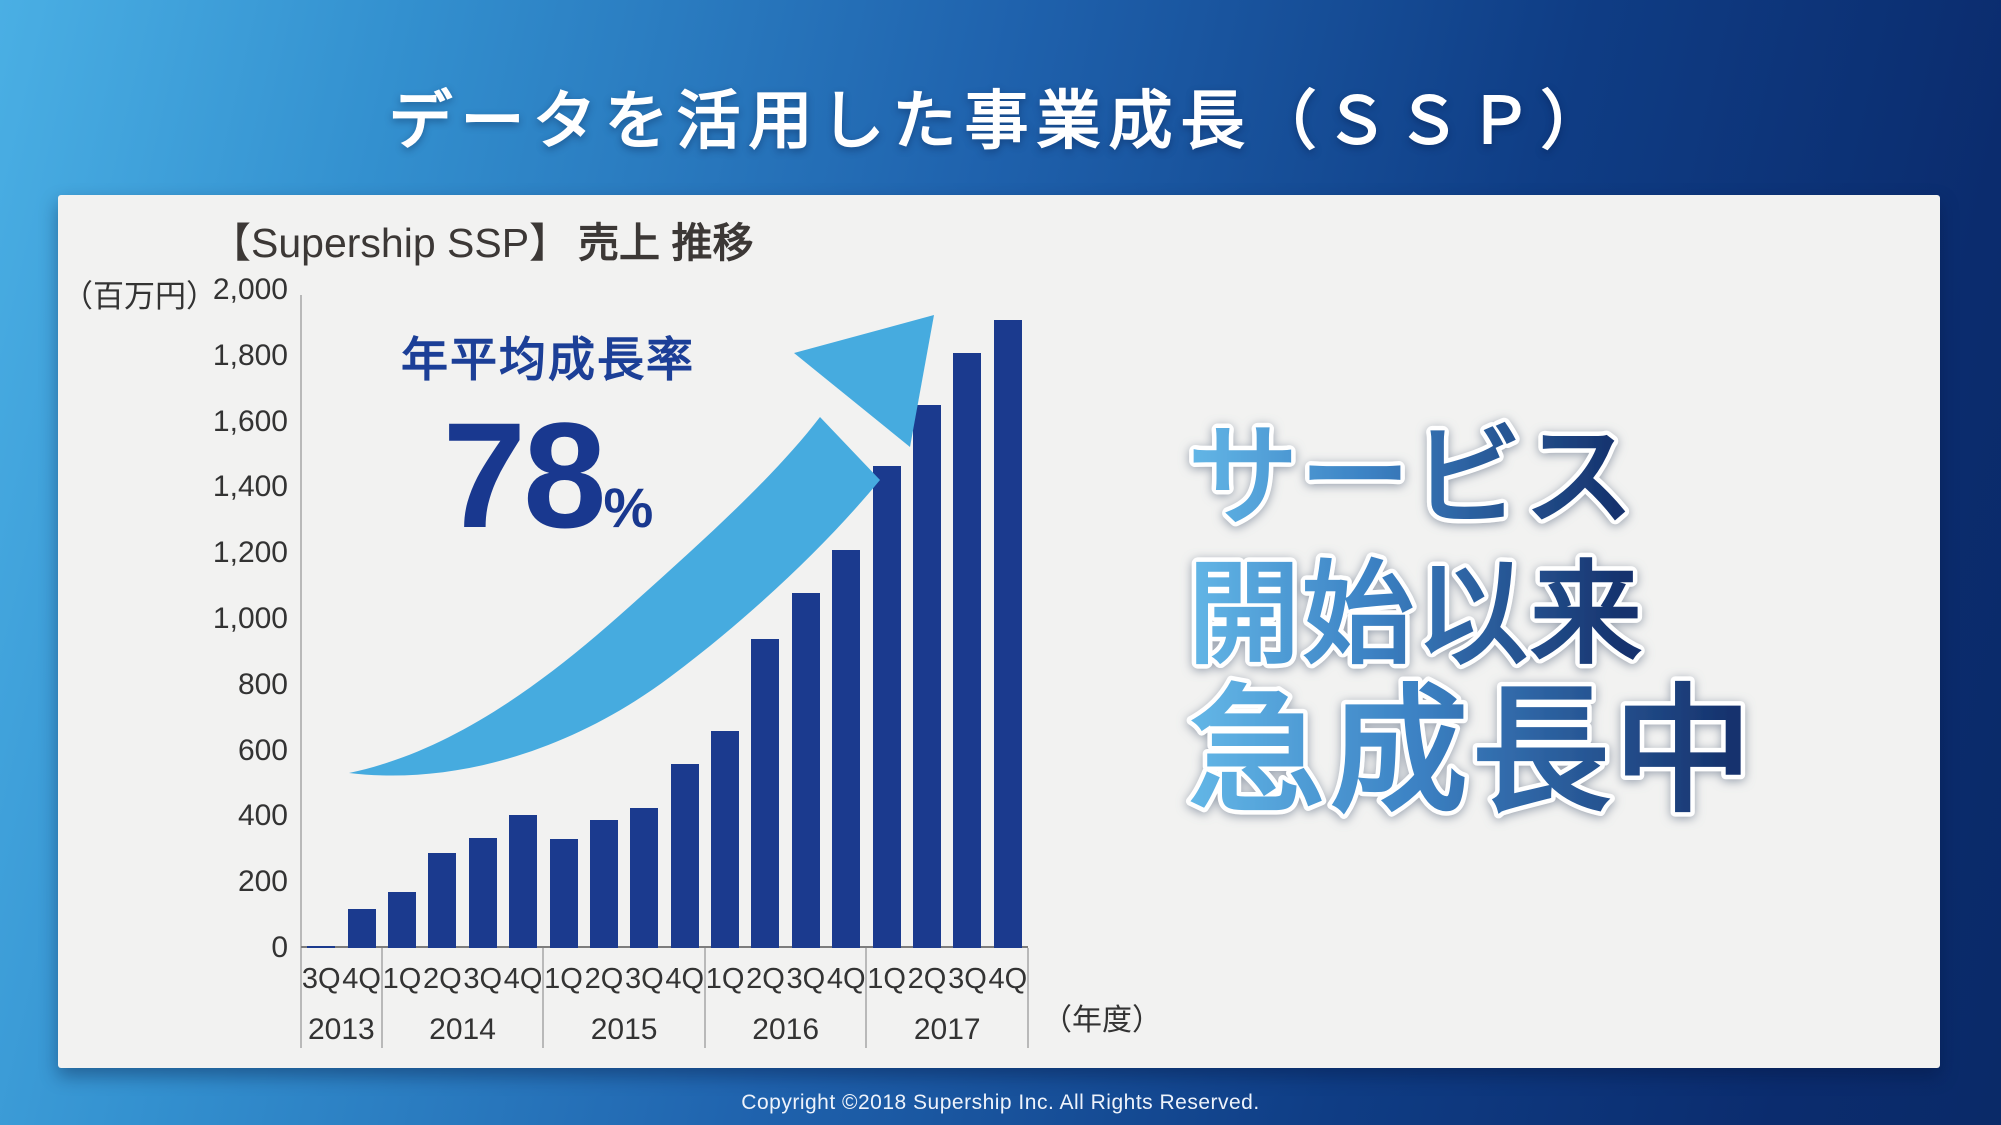 This screenshot has height=1125, width=2001. What do you see at coordinates (250, 355) in the screenshot?
I see `y-axis-tick-label: 1,800` at bounding box center [250, 355].